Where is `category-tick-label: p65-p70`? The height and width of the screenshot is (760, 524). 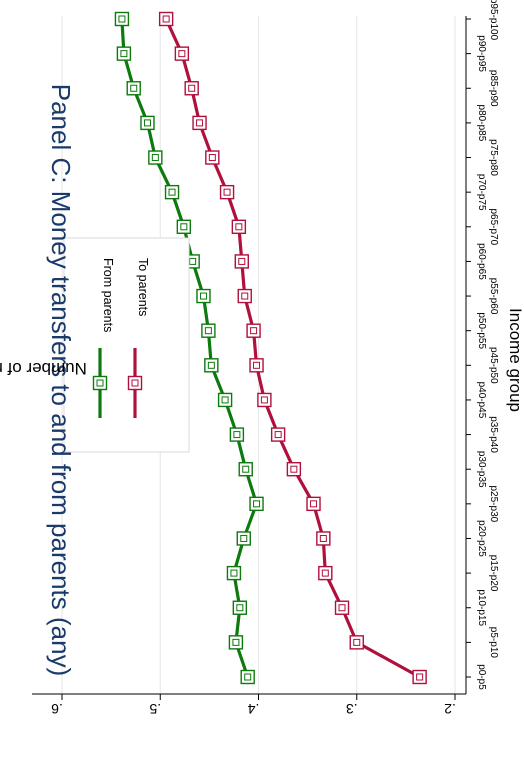 category-tick-label: p65-p70 is located at coordinates (493, 226).